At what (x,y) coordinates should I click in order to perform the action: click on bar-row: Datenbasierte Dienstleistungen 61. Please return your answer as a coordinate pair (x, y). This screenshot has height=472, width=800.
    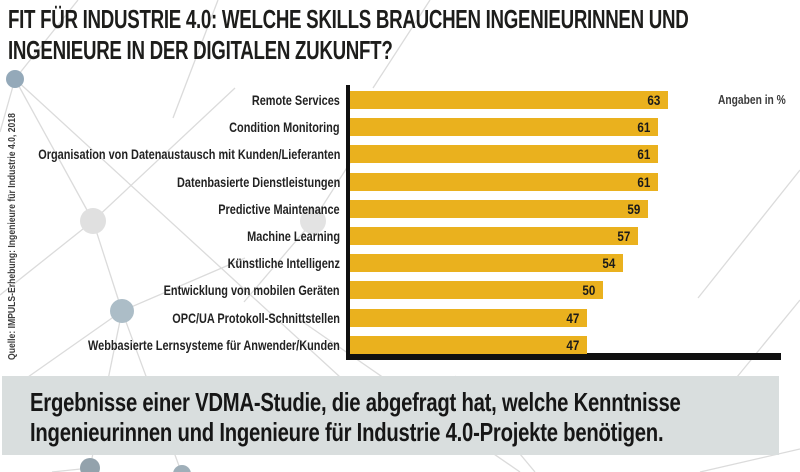
    Looking at the image, I should click on (400, 182).